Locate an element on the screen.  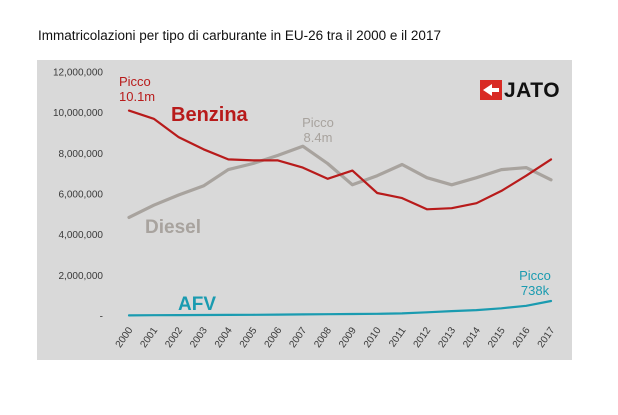
y-tick-label: 4,000,000 is located at coordinates (81, 235).